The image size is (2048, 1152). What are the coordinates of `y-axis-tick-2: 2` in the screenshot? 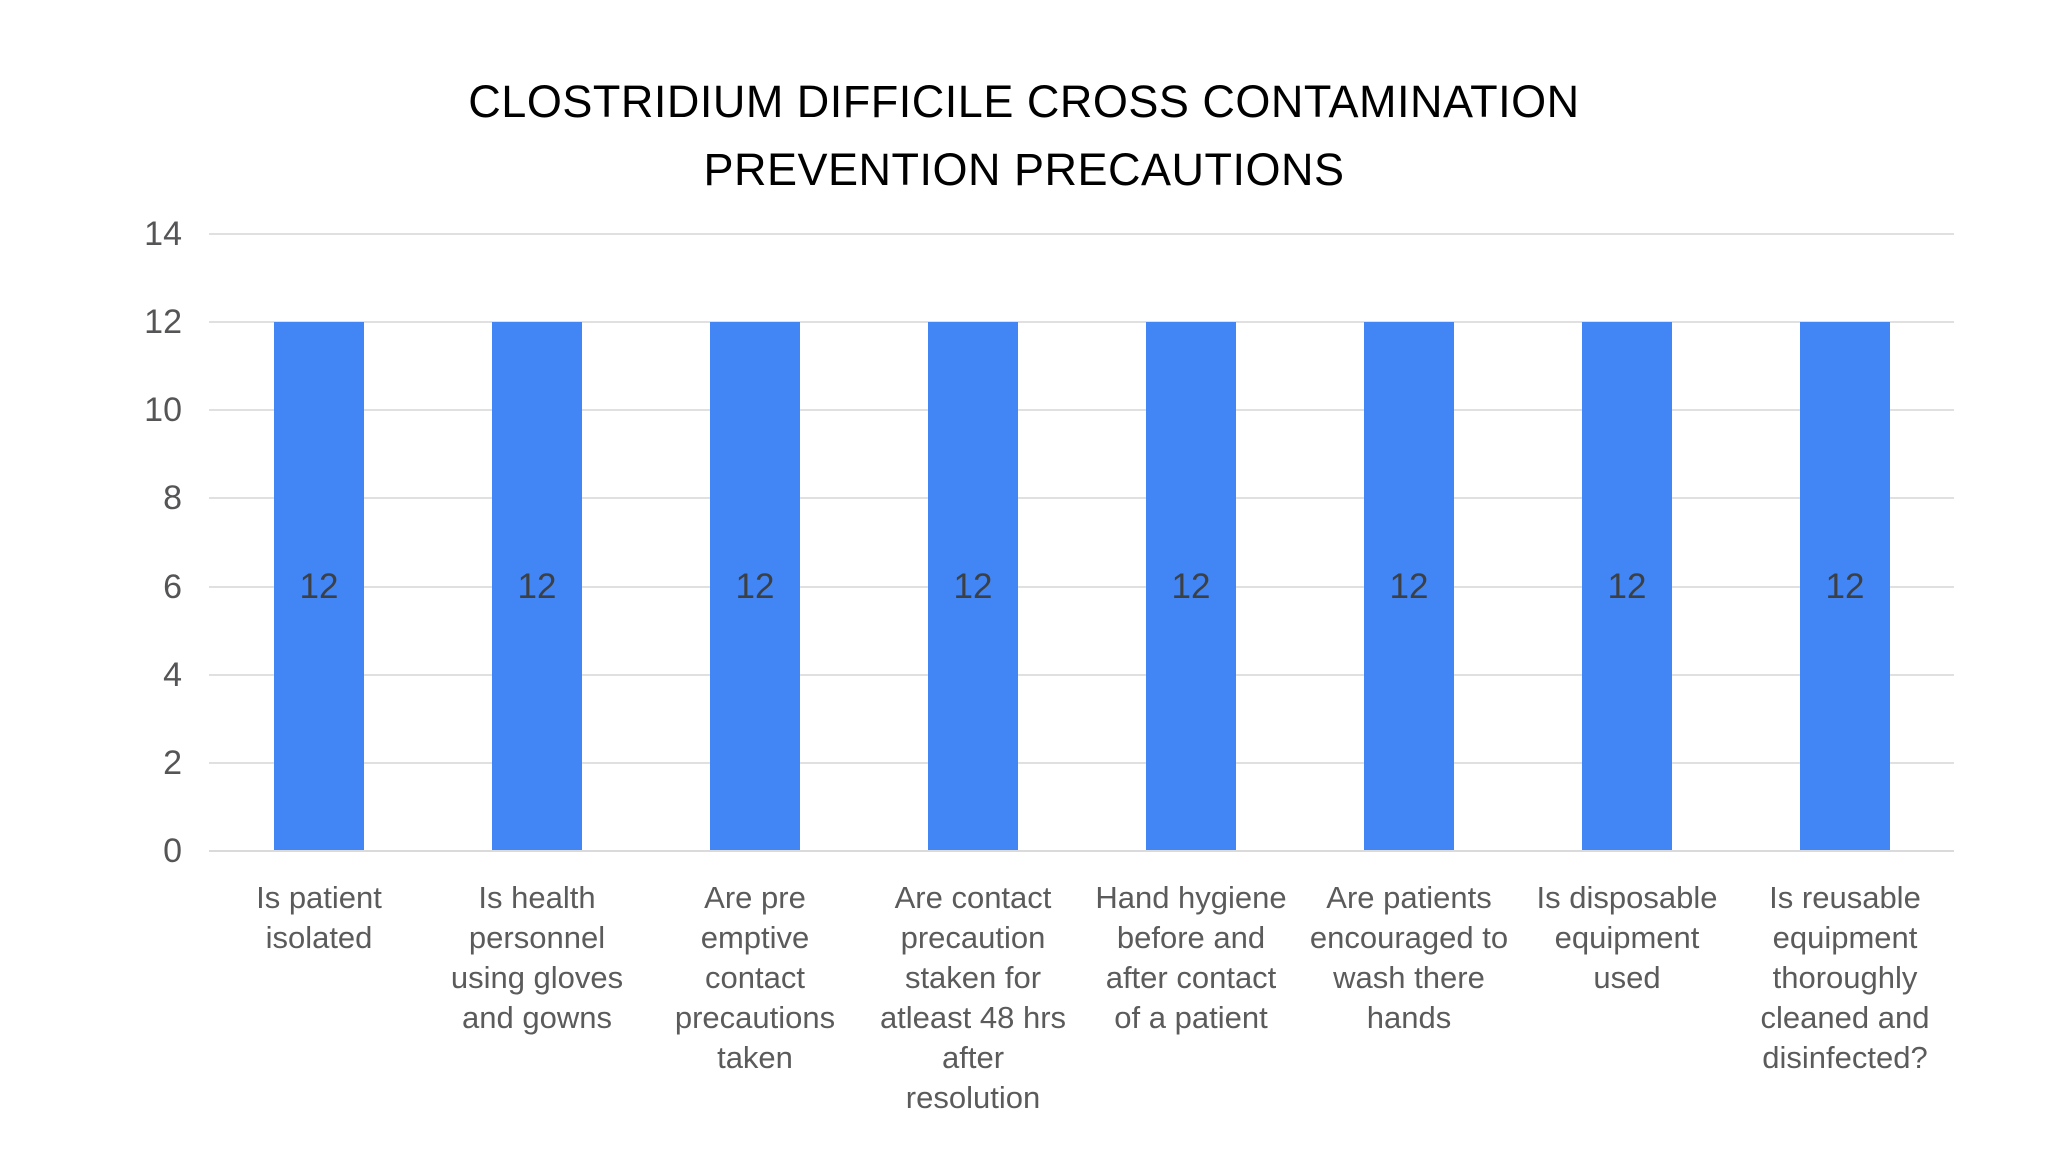 It's located at (172, 763).